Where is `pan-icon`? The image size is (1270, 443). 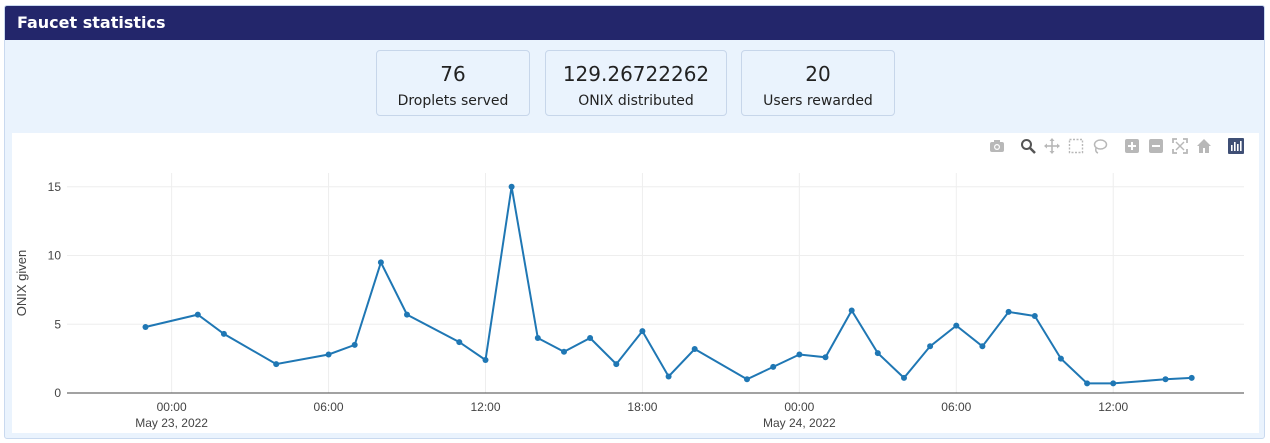 pan-icon is located at coordinates (1052, 146).